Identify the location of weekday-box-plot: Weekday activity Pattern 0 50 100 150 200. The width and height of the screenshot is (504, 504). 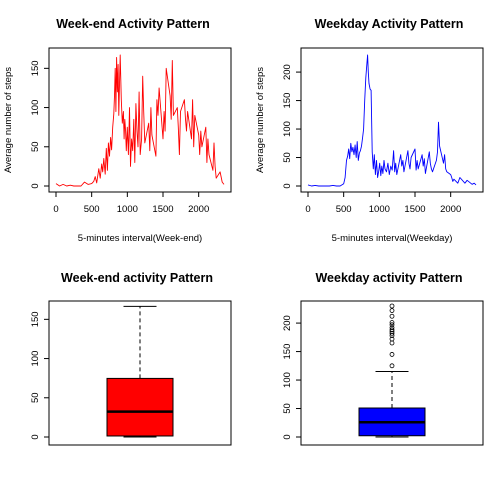
(383, 358).